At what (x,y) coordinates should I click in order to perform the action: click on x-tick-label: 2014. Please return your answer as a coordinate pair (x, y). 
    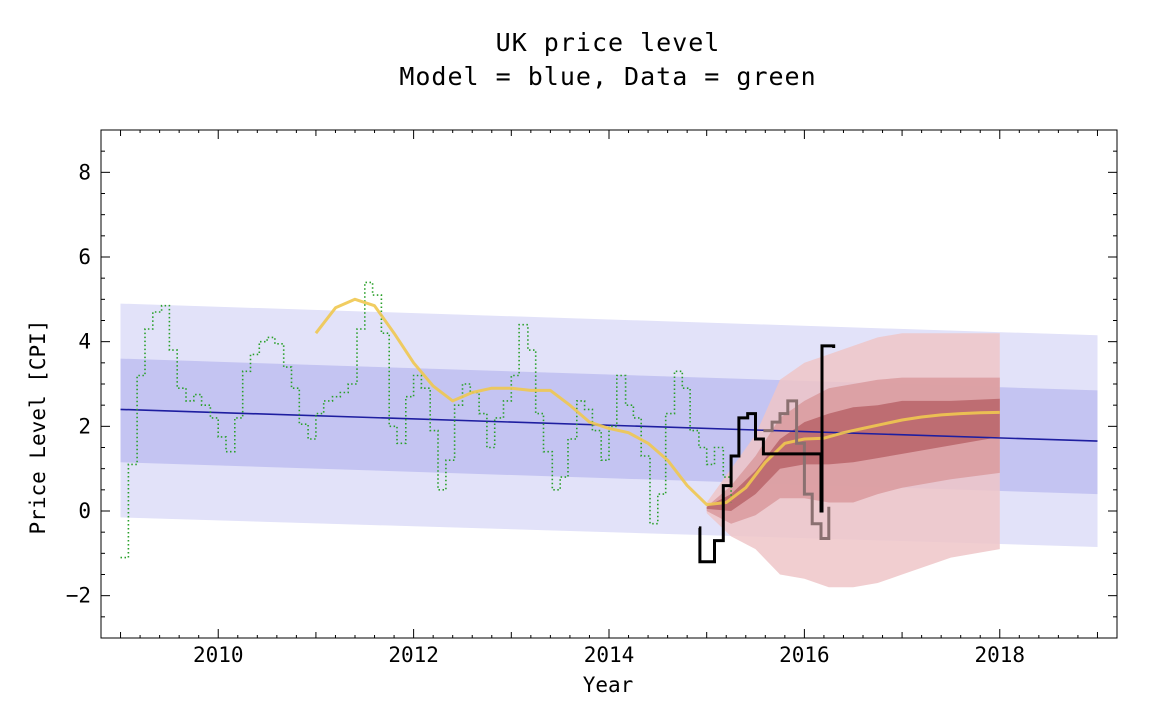
    Looking at the image, I should click on (609, 655).